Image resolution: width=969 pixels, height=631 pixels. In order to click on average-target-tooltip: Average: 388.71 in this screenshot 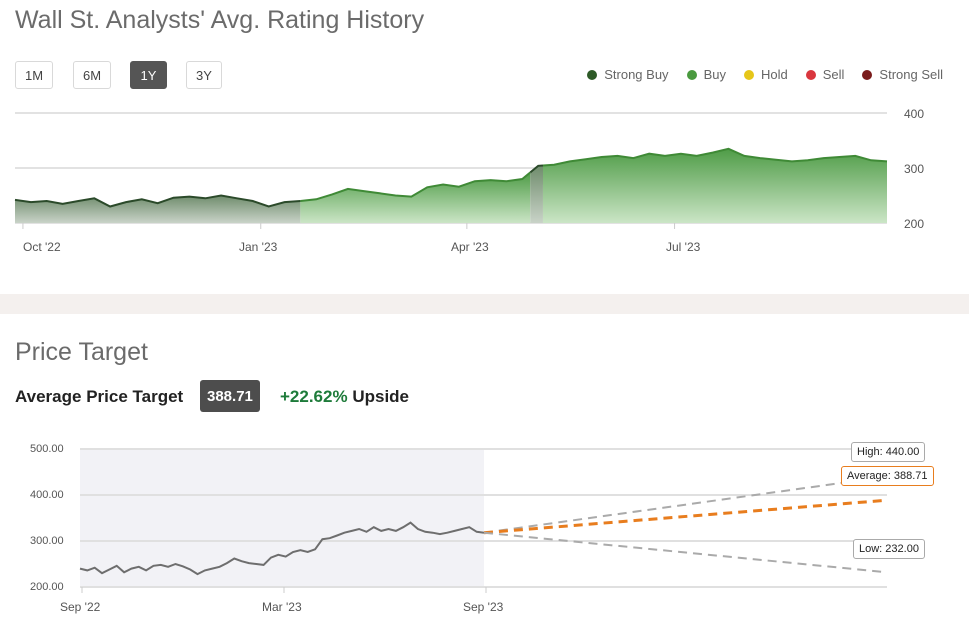, I will do `click(887, 476)`.